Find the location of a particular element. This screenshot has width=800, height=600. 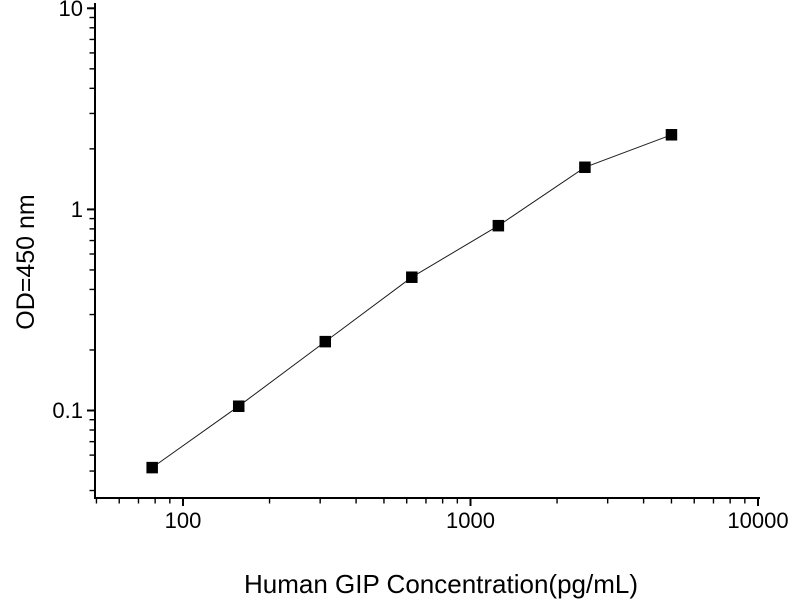

x-tick-label: 10000 is located at coordinates (757, 520).